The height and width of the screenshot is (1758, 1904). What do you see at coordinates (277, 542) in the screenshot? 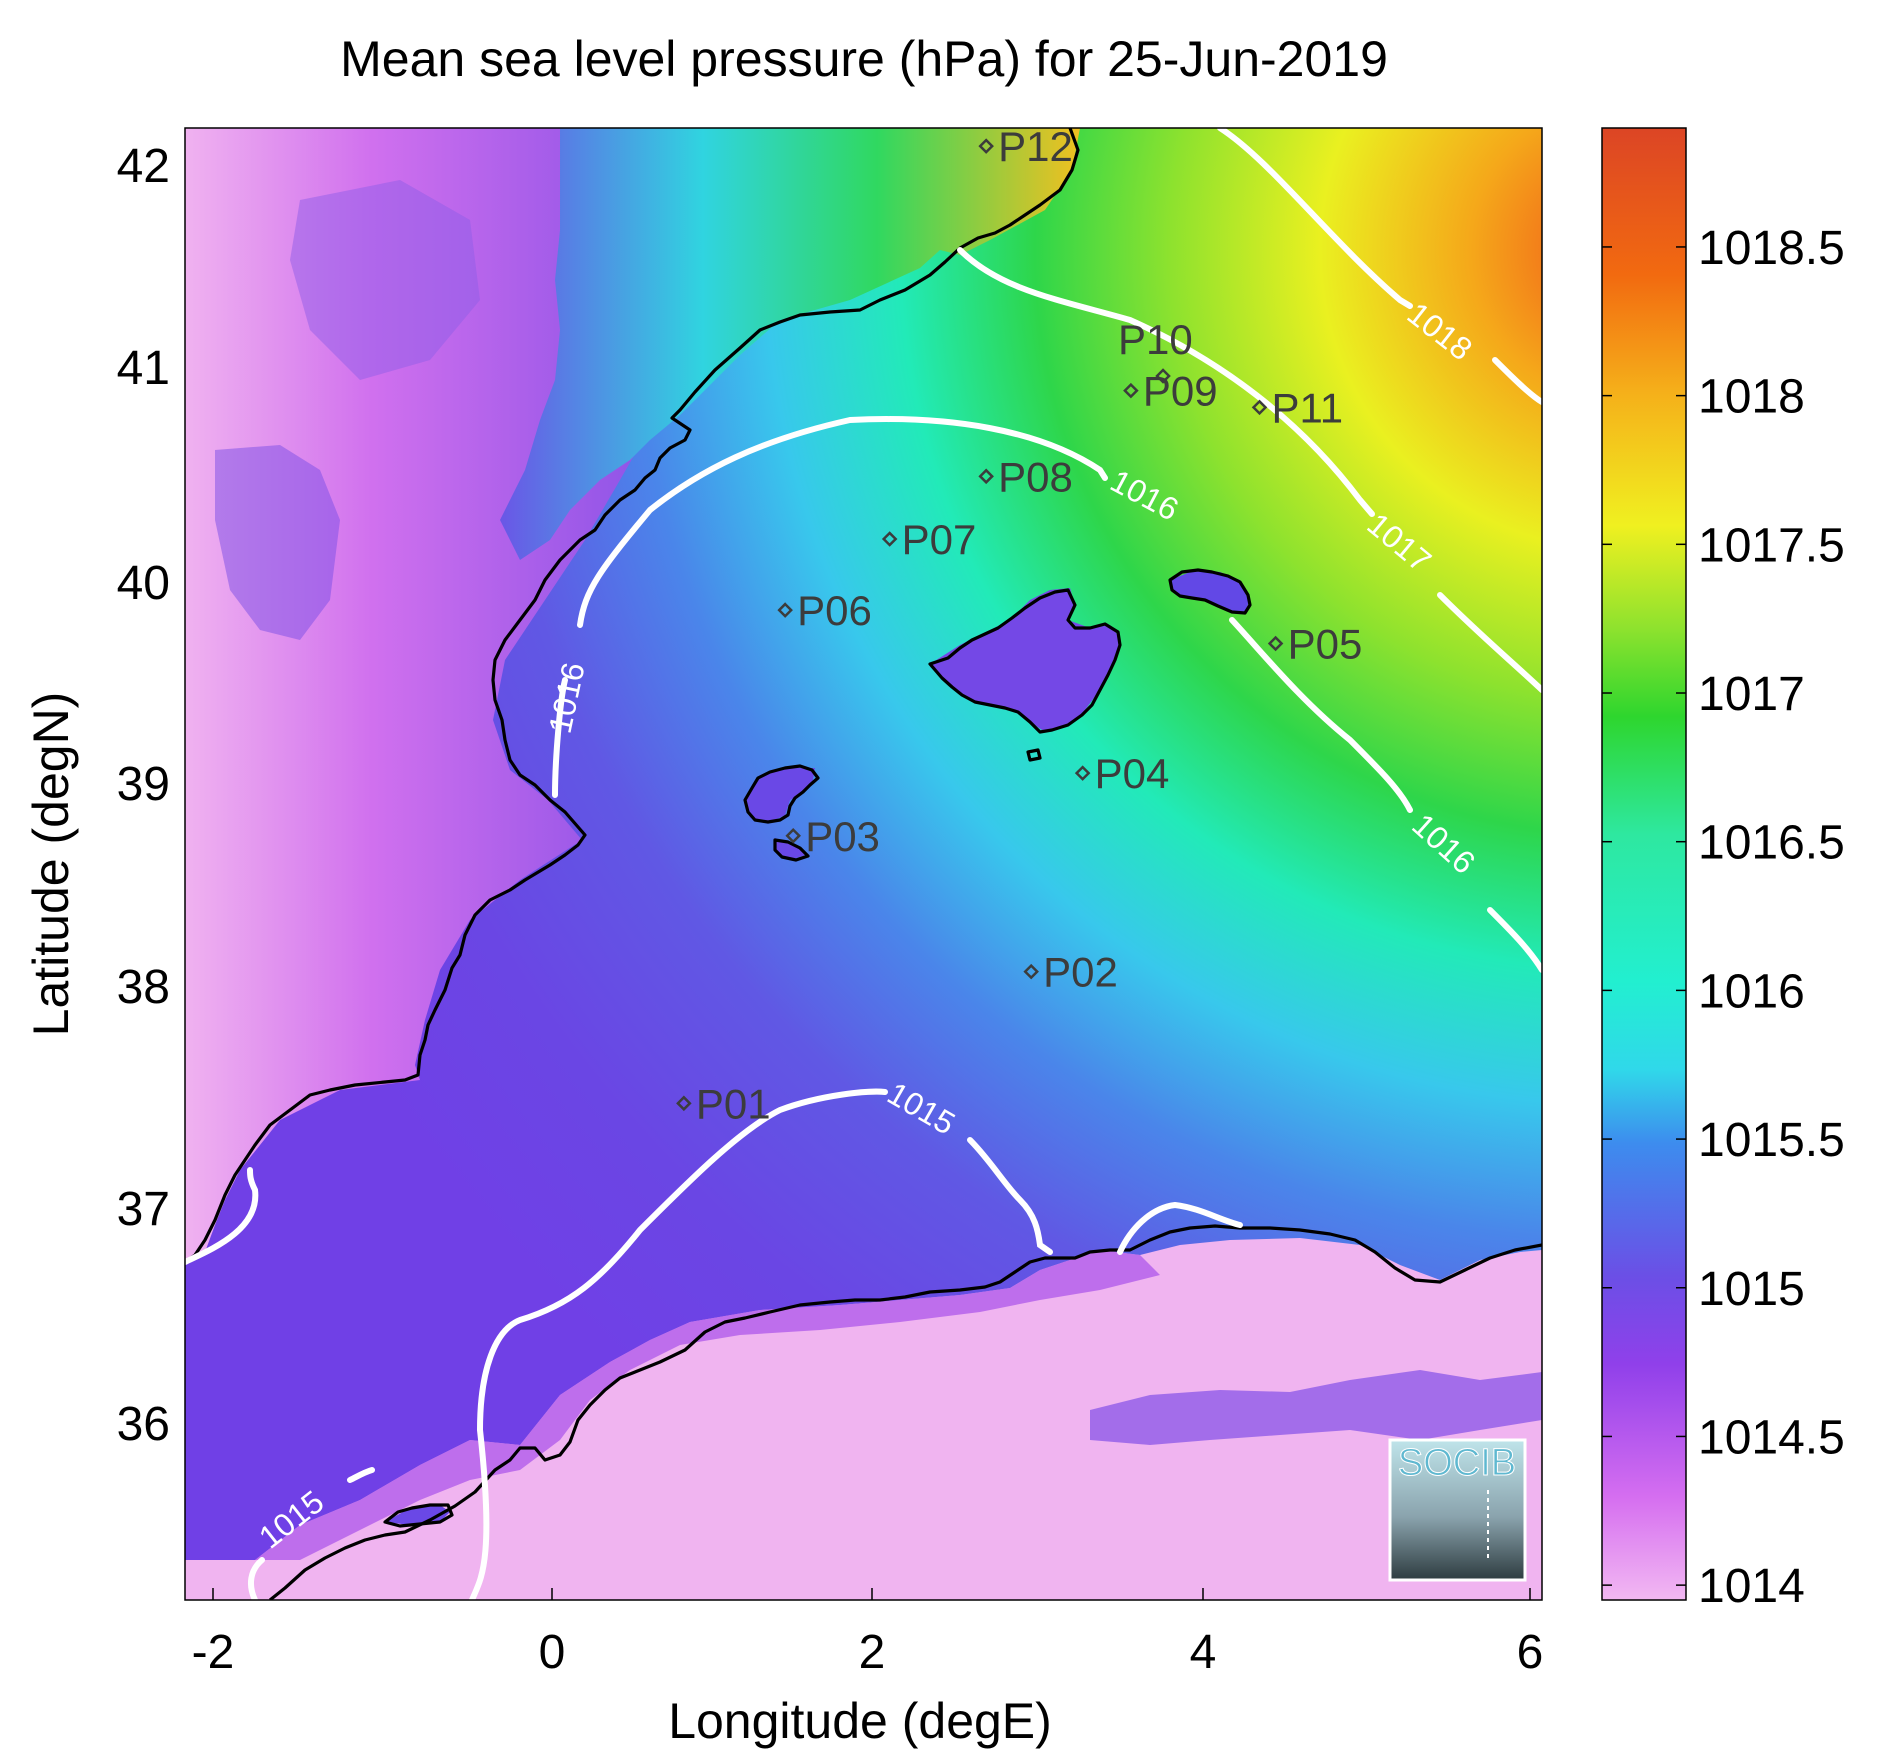
I see `land-feature-west-patch` at bounding box center [277, 542].